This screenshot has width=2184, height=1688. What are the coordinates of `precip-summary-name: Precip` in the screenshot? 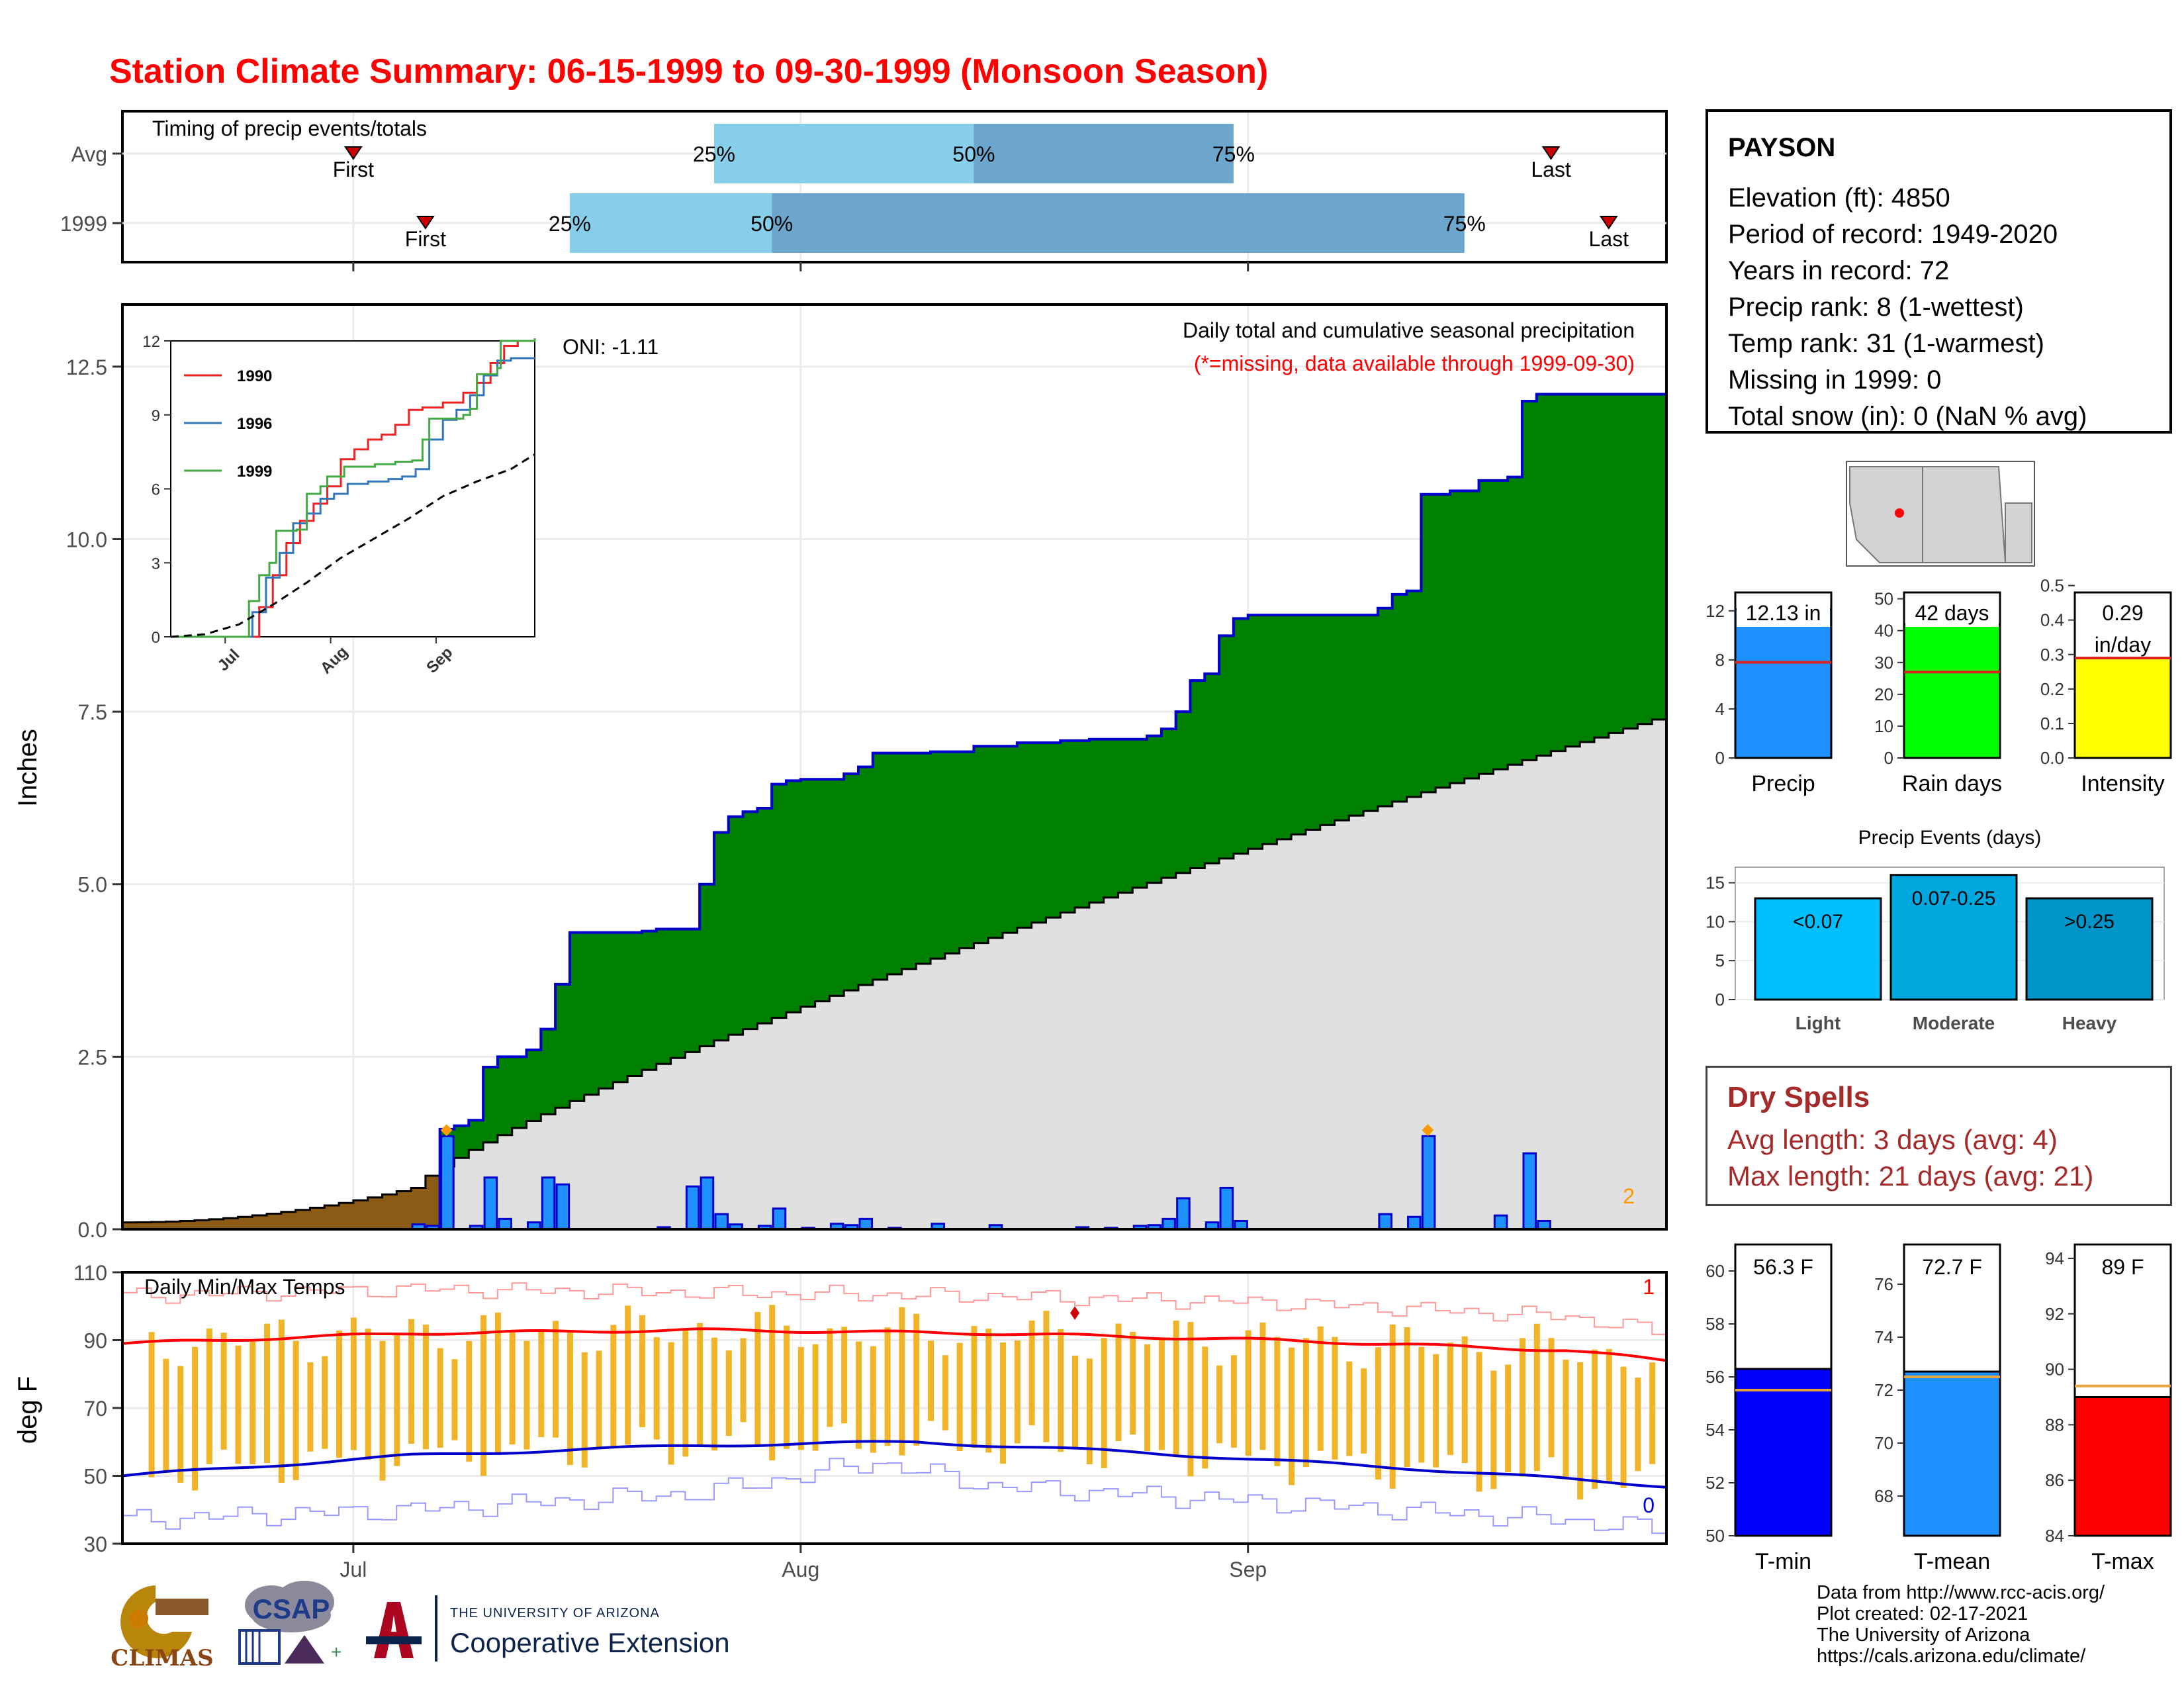 It's located at (1783, 783).